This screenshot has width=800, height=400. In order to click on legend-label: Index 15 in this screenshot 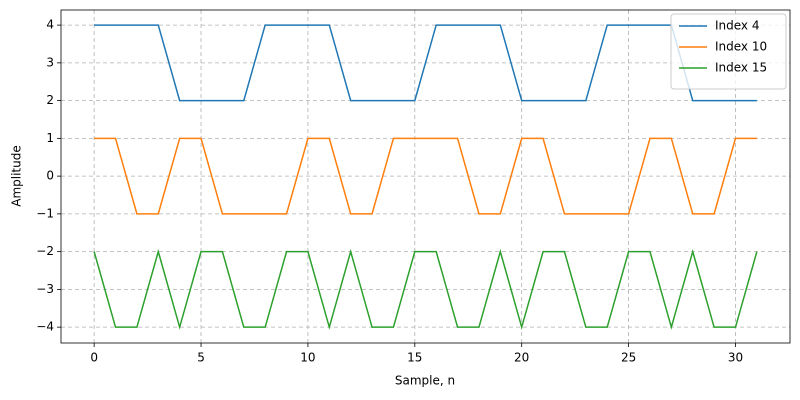, I will do `click(741, 68)`.